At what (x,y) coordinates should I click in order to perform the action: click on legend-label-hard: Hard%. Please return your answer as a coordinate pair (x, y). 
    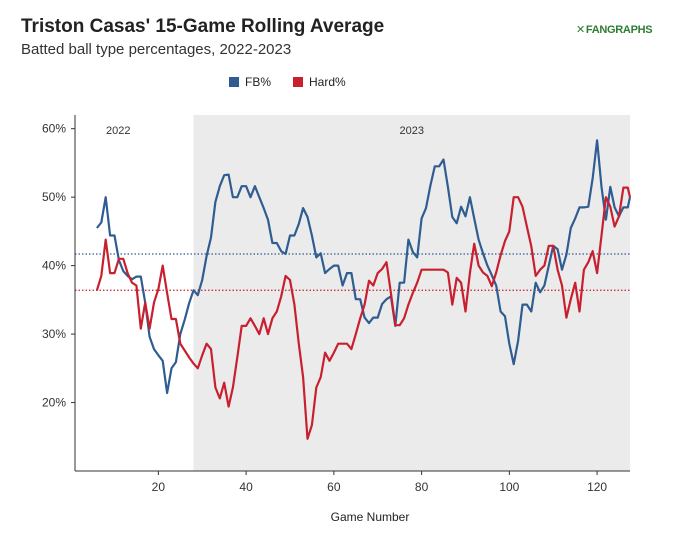
    Looking at the image, I should click on (327, 82).